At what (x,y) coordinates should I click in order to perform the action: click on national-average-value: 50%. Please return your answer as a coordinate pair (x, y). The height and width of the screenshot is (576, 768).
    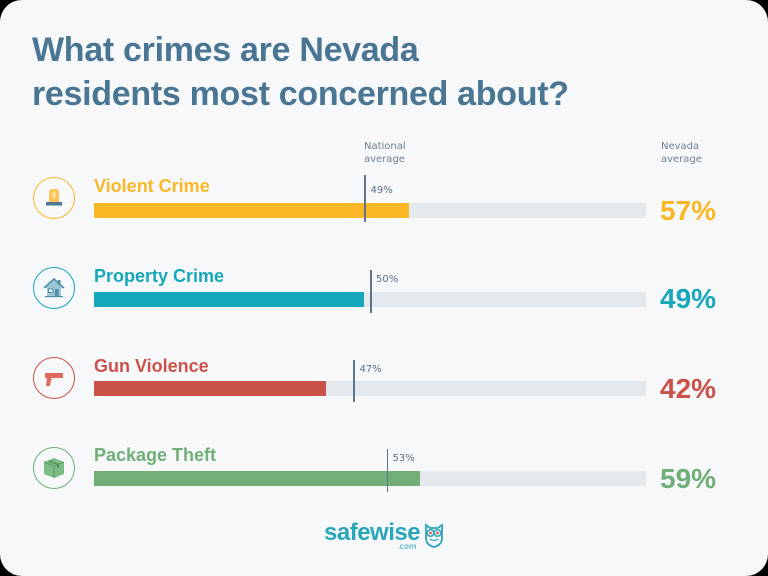
    Looking at the image, I should click on (387, 279).